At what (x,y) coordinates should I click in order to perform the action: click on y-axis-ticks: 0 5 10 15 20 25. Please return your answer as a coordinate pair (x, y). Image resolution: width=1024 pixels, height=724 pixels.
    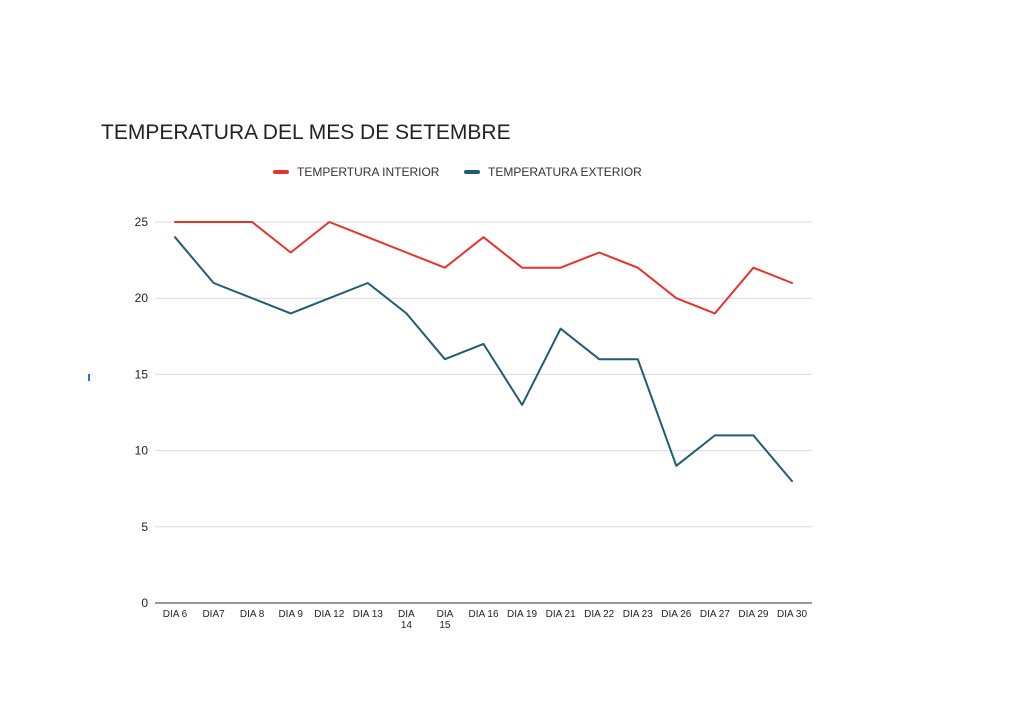
    Looking at the image, I should click on (142, 412).